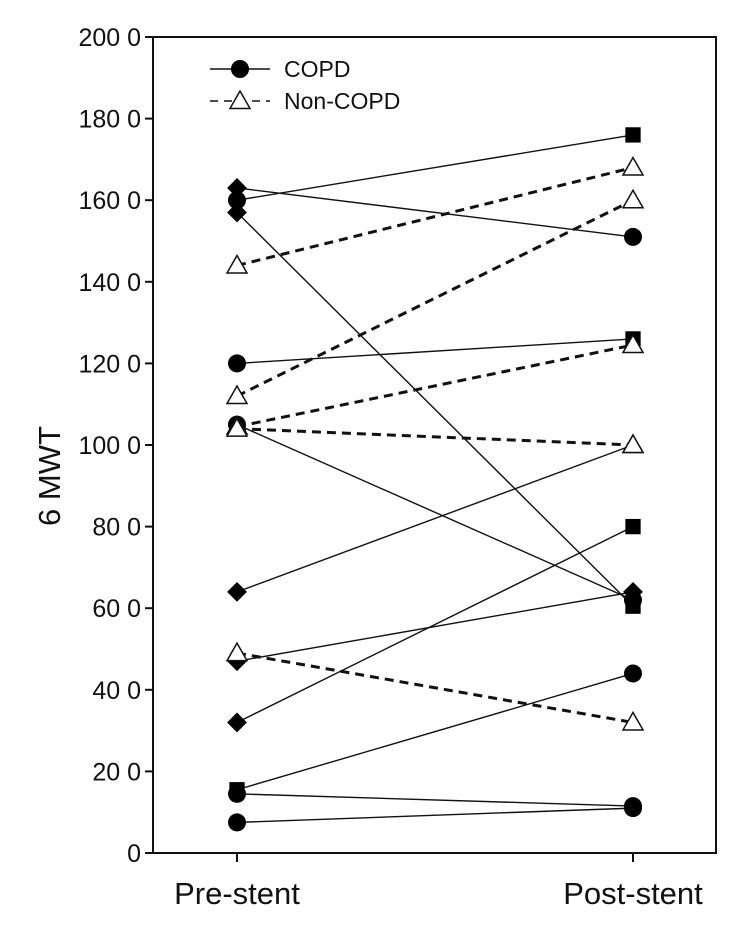 The width and height of the screenshot is (738, 932). Describe the element at coordinates (116, 691) in the screenshot. I see `y-tick-label: 40 0` at that location.